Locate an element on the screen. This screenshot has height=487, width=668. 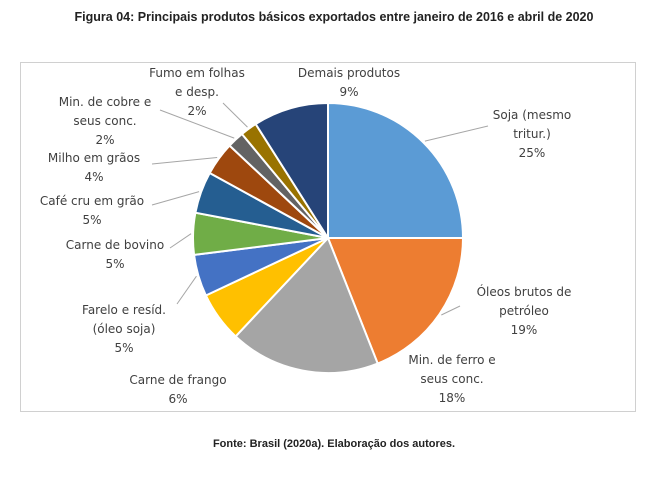
slice-label: Fumo em folhas e desp. 2% is located at coordinates (197, 92).